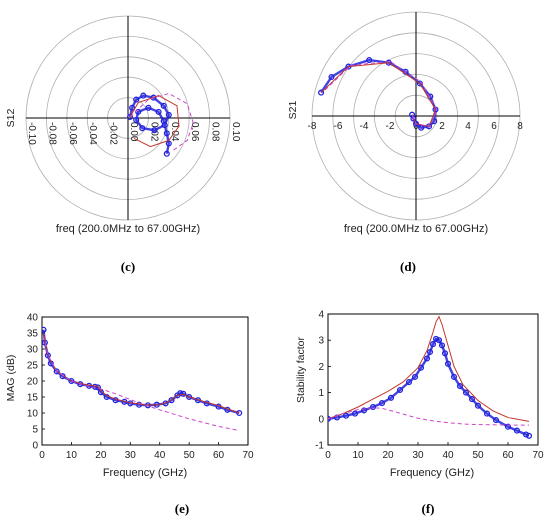 The image size is (550, 523). What do you see at coordinates (31, 133) in the screenshot?
I see `panel-c-tick-label: -0.10` at bounding box center [31, 133].